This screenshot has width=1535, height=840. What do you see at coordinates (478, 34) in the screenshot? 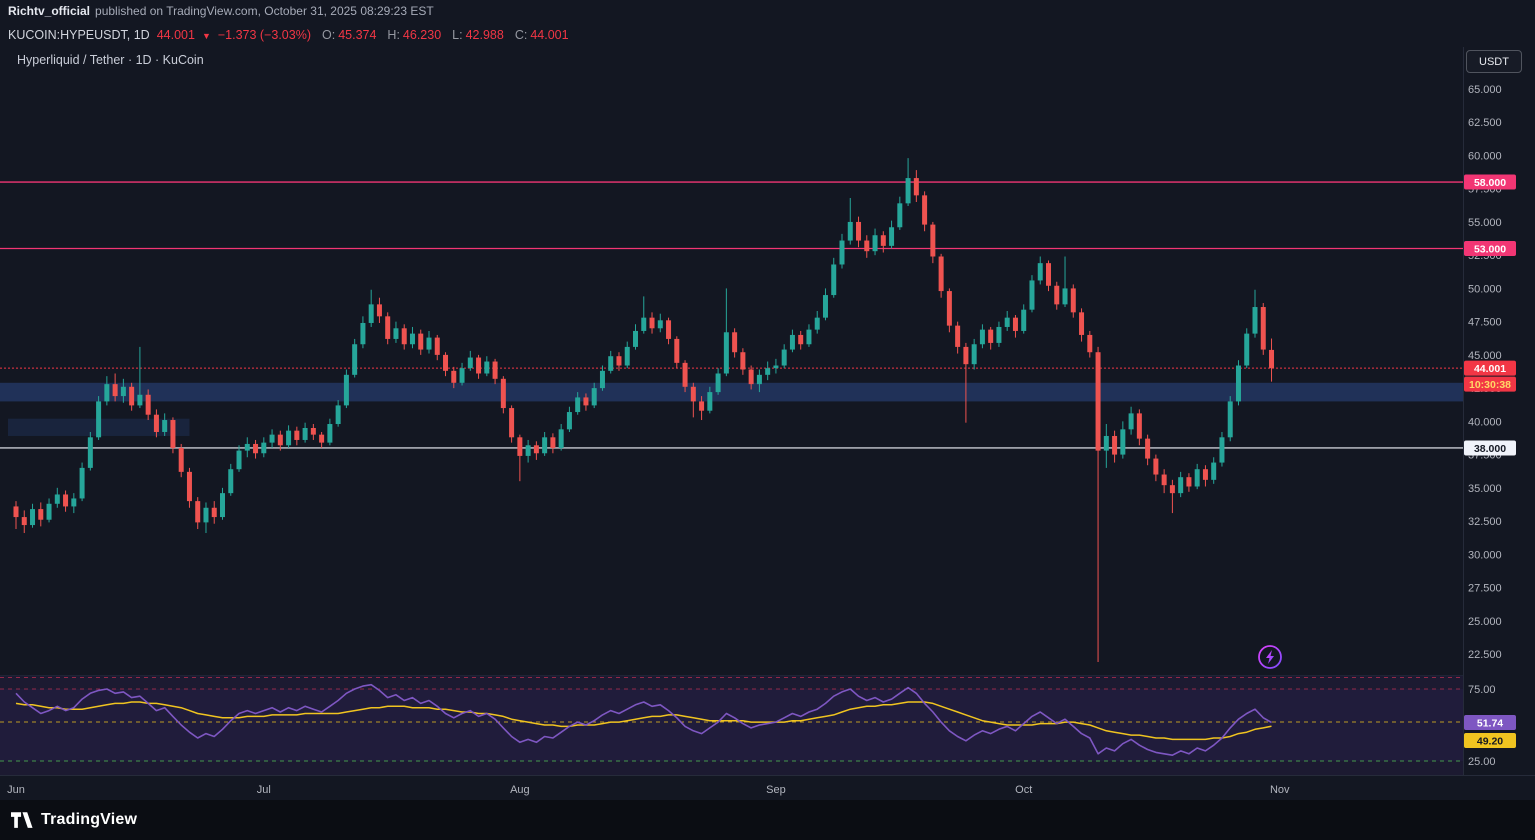
I see `low-value: L: 42.988` at bounding box center [478, 34].